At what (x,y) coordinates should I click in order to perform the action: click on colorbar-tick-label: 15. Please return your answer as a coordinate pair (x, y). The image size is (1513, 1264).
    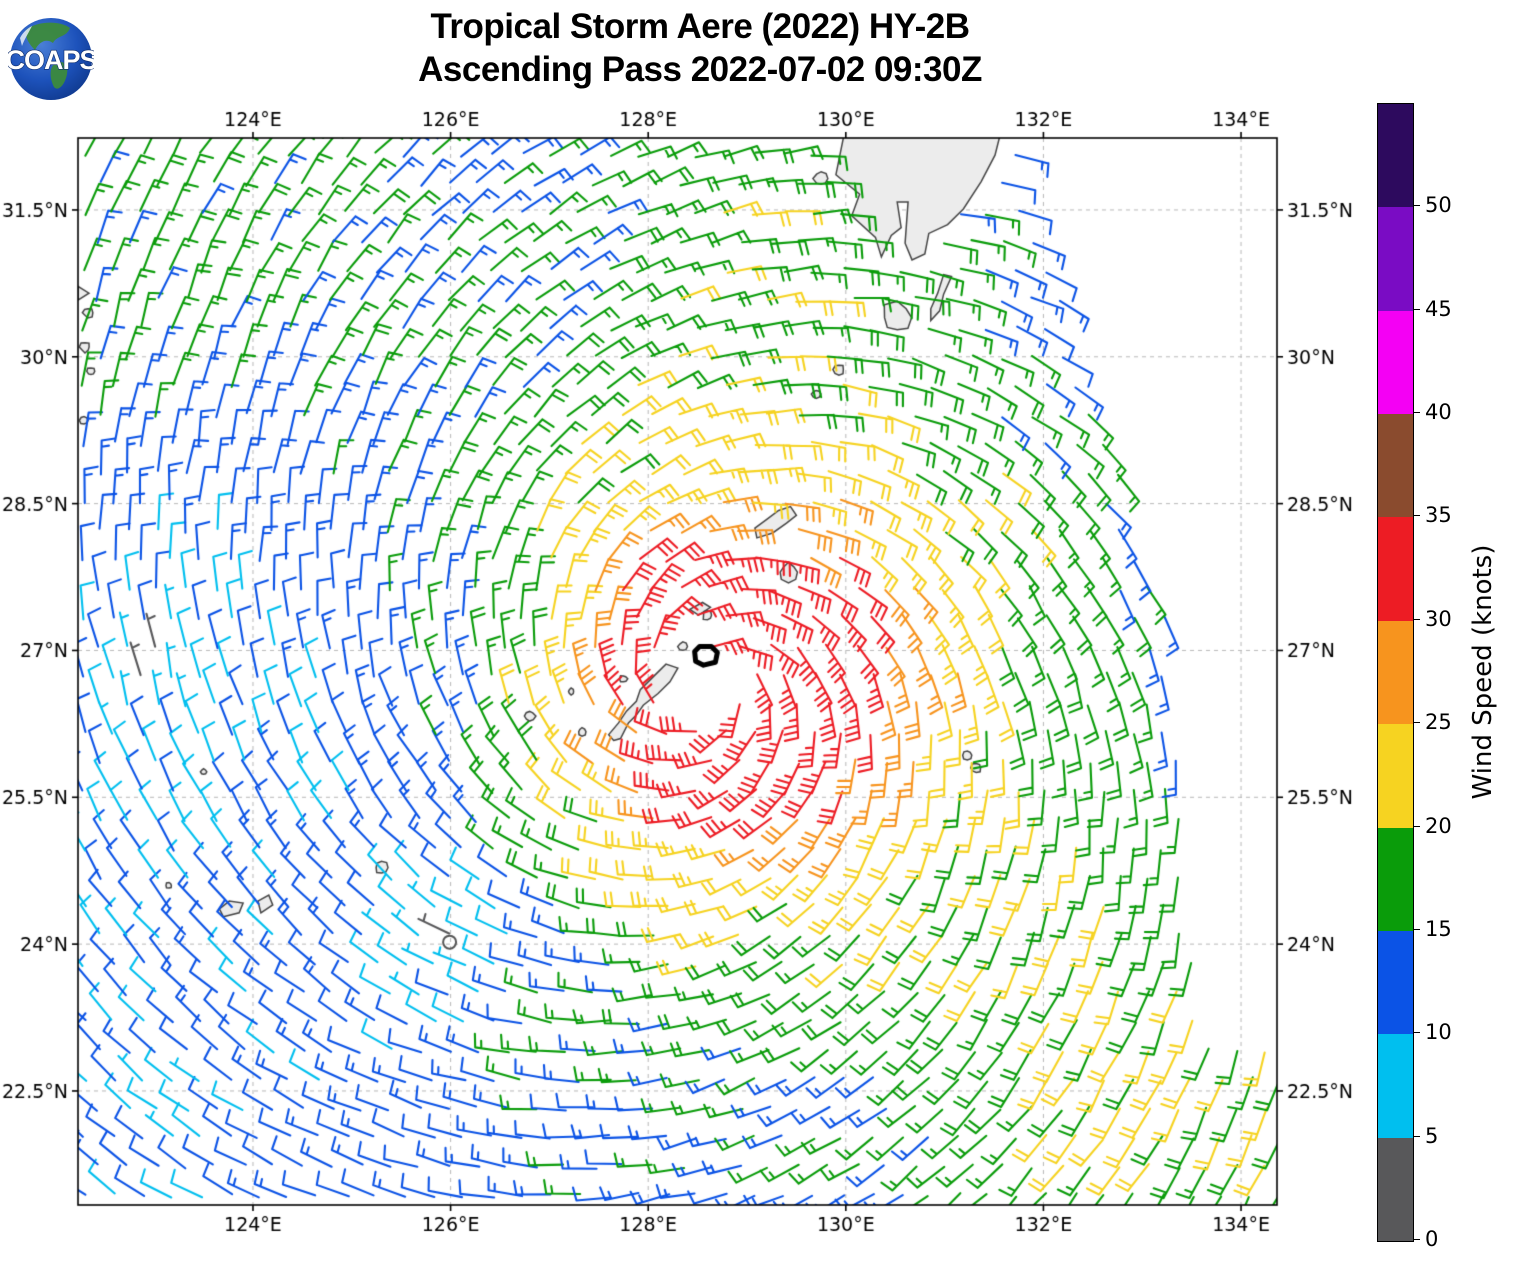
    Looking at the image, I should click on (1438, 928).